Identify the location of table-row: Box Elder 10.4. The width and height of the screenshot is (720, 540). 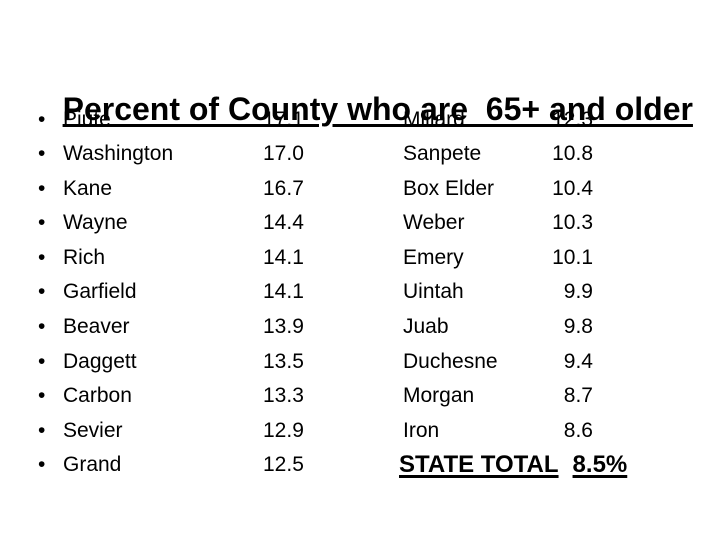
(360, 189).